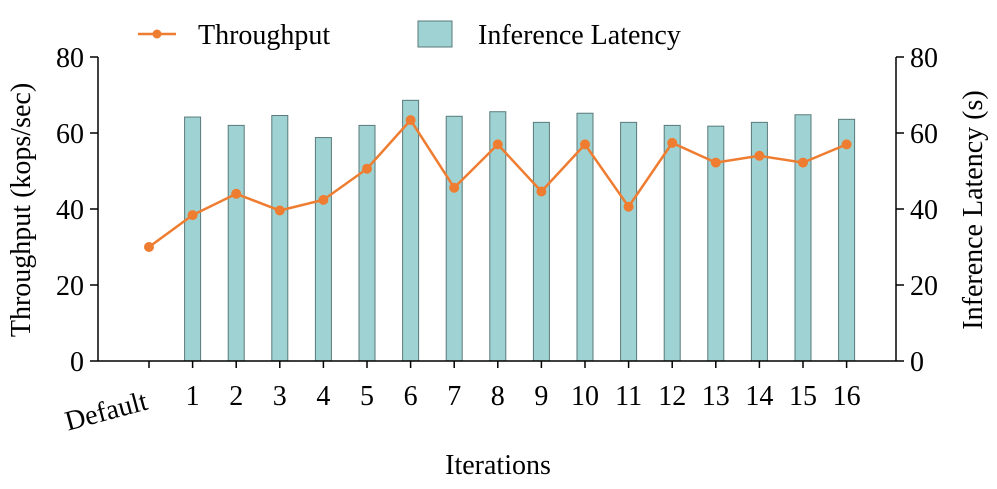 This screenshot has width=997, height=489. Describe the element at coordinates (498, 396) in the screenshot. I see `x-tick-label-8: 8` at that location.